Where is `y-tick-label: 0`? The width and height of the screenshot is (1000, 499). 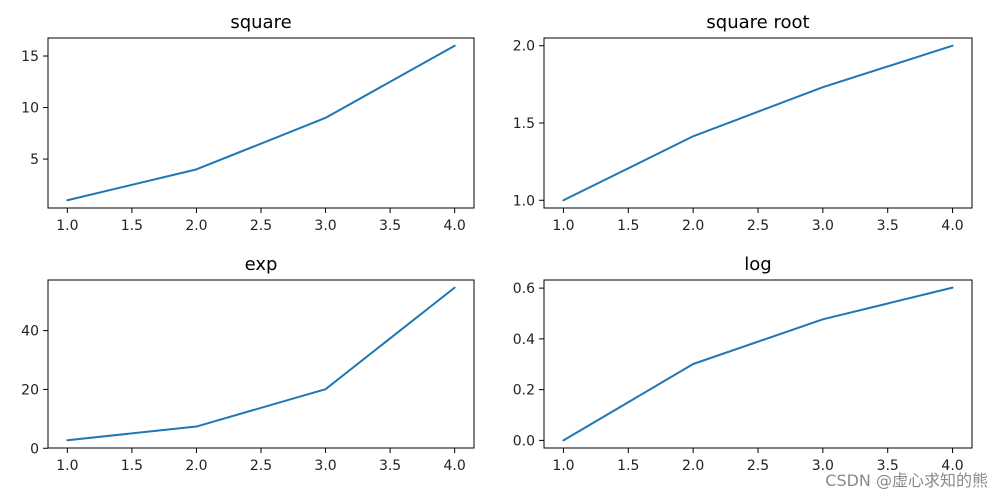 y-tick-label: 0 is located at coordinates (34, 449).